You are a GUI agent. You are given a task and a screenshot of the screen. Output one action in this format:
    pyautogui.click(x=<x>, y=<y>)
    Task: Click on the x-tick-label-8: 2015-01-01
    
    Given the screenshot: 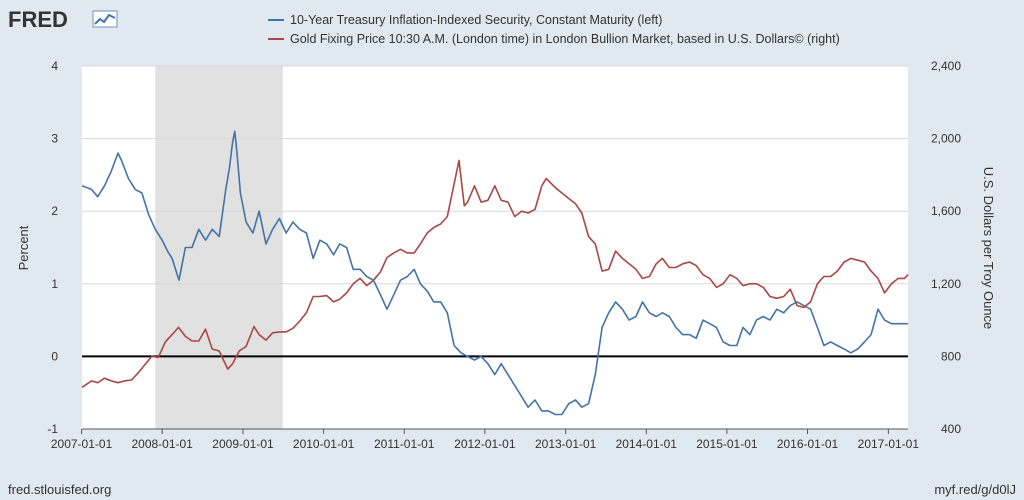 What is the action you would take?
    pyautogui.click(x=727, y=444)
    